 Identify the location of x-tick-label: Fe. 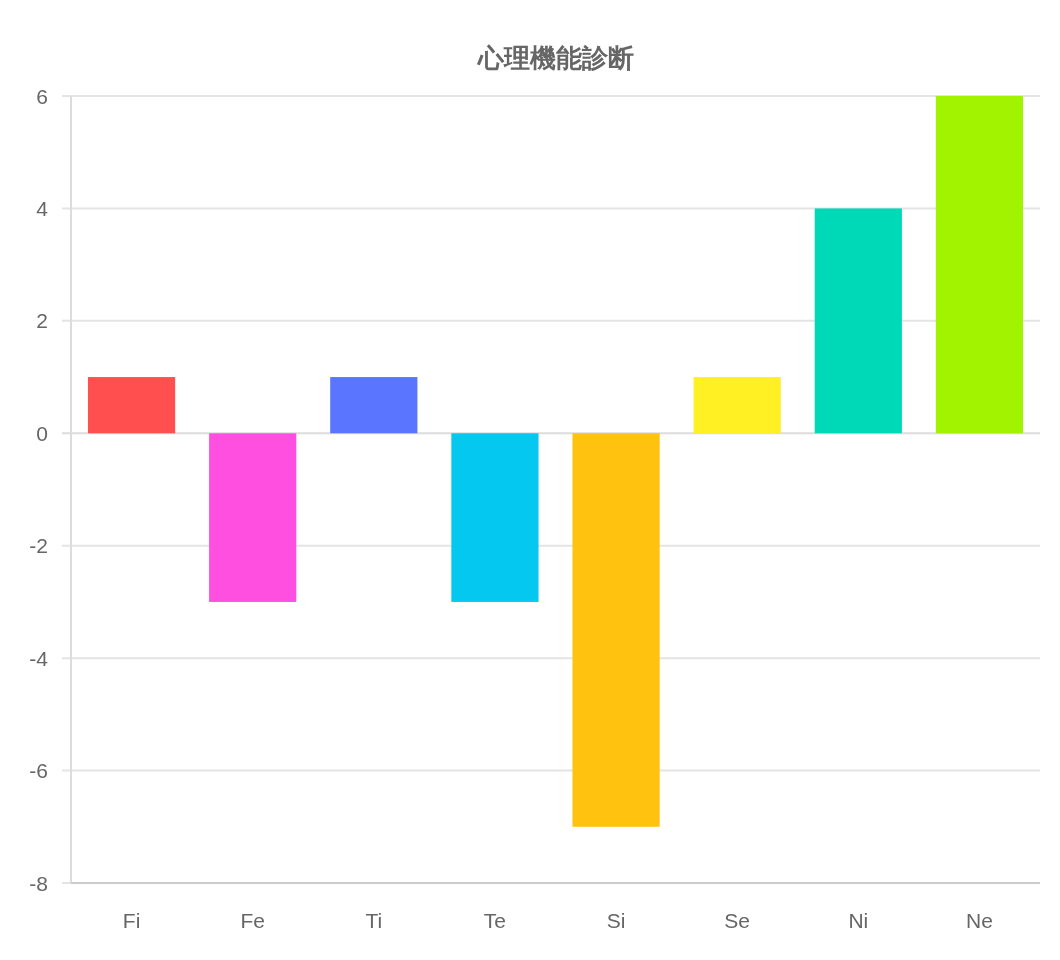
(252, 920).